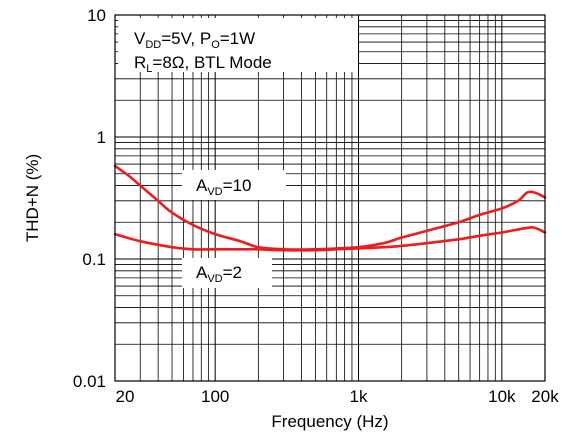  Describe the element at coordinates (89, 381) in the screenshot. I see `y-tick-label: 0.01` at that location.